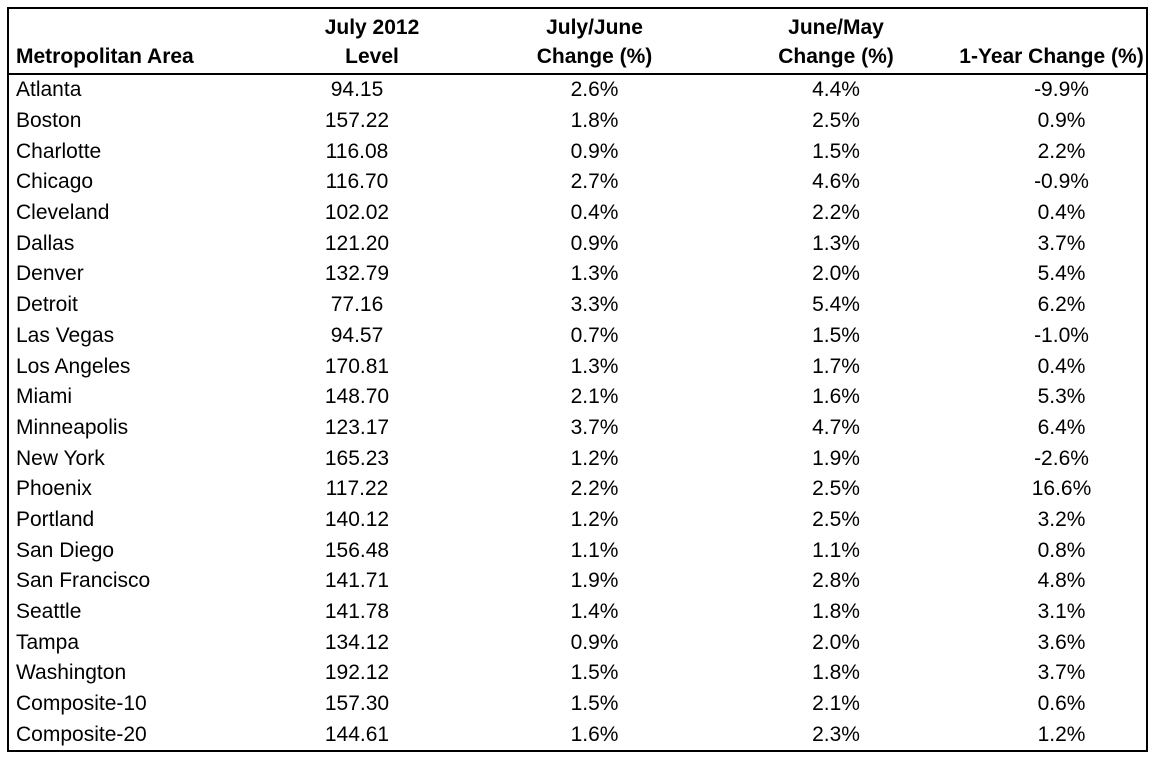 This screenshot has width=1157, height=760. Describe the element at coordinates (357, 612) in the screenshot. I see `level-cell: 141.78` at that location.